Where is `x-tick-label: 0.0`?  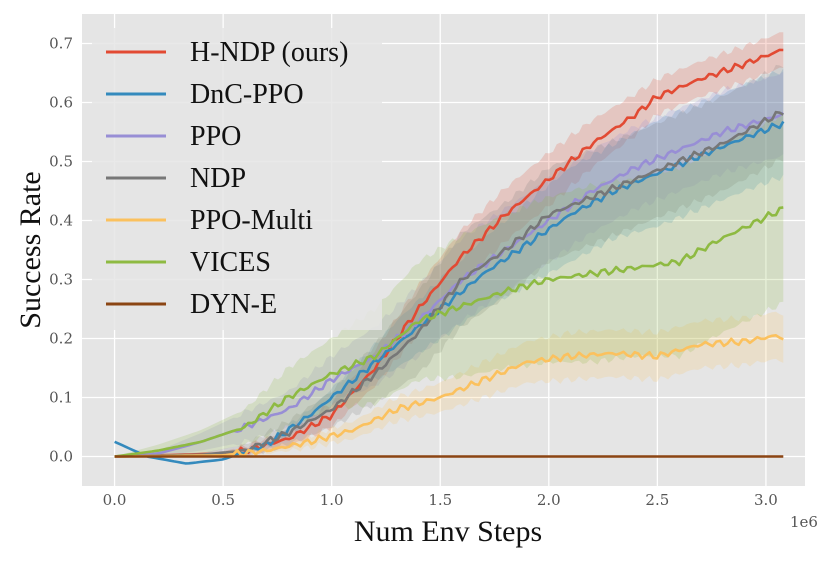 x-tick-label: 0.0 is located at coordinates (115, 500).